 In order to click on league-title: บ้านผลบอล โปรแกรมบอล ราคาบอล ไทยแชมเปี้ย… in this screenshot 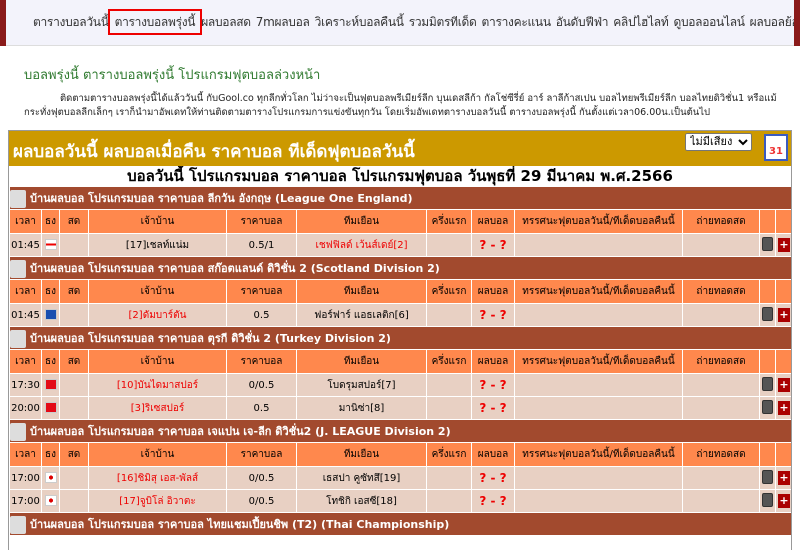, I will do `click(400, 524)`.